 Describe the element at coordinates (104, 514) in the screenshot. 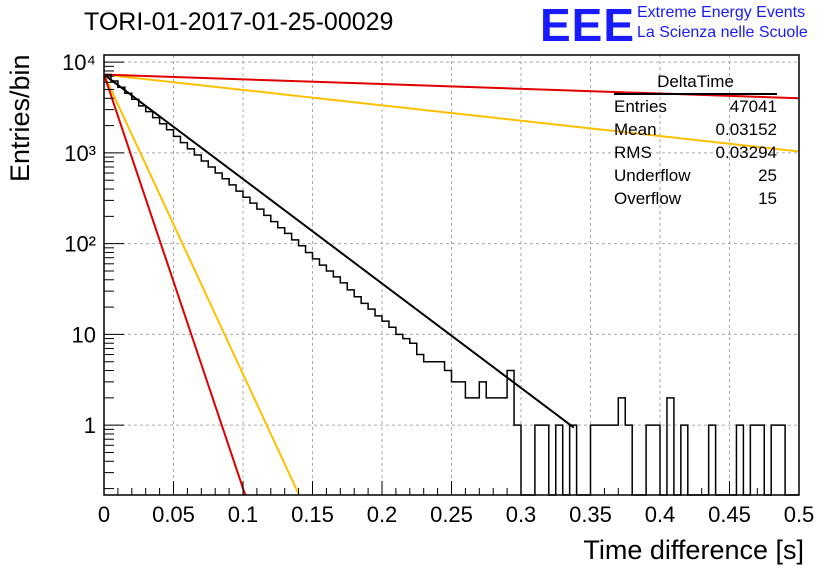

I see `x-tick-label: 0` at that location.